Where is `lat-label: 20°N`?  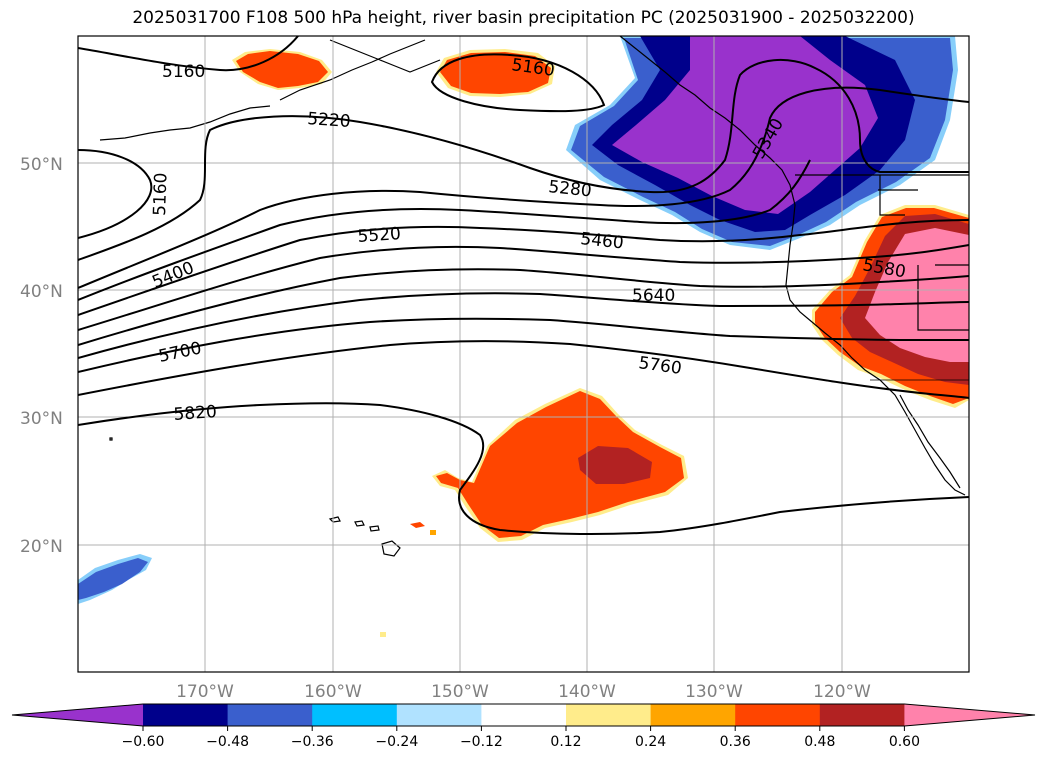
lat-label: 20°N is located at coordinates (41, 547).